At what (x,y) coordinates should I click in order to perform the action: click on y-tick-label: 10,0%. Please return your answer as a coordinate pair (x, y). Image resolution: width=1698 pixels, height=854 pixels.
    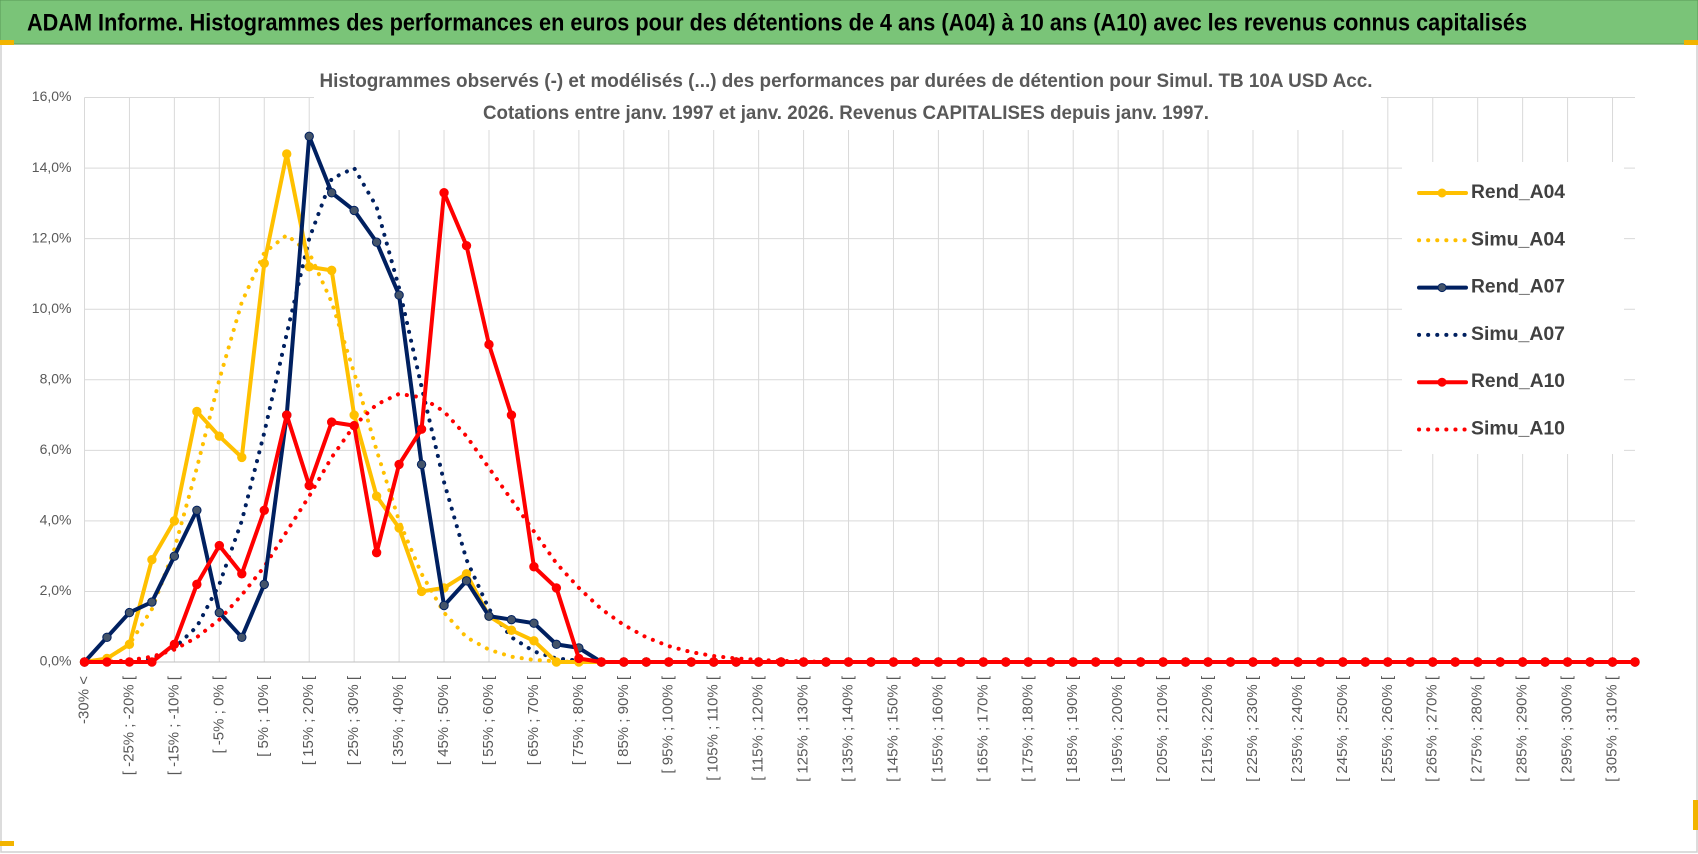
    Looking at the image, I should click on (52, 308).